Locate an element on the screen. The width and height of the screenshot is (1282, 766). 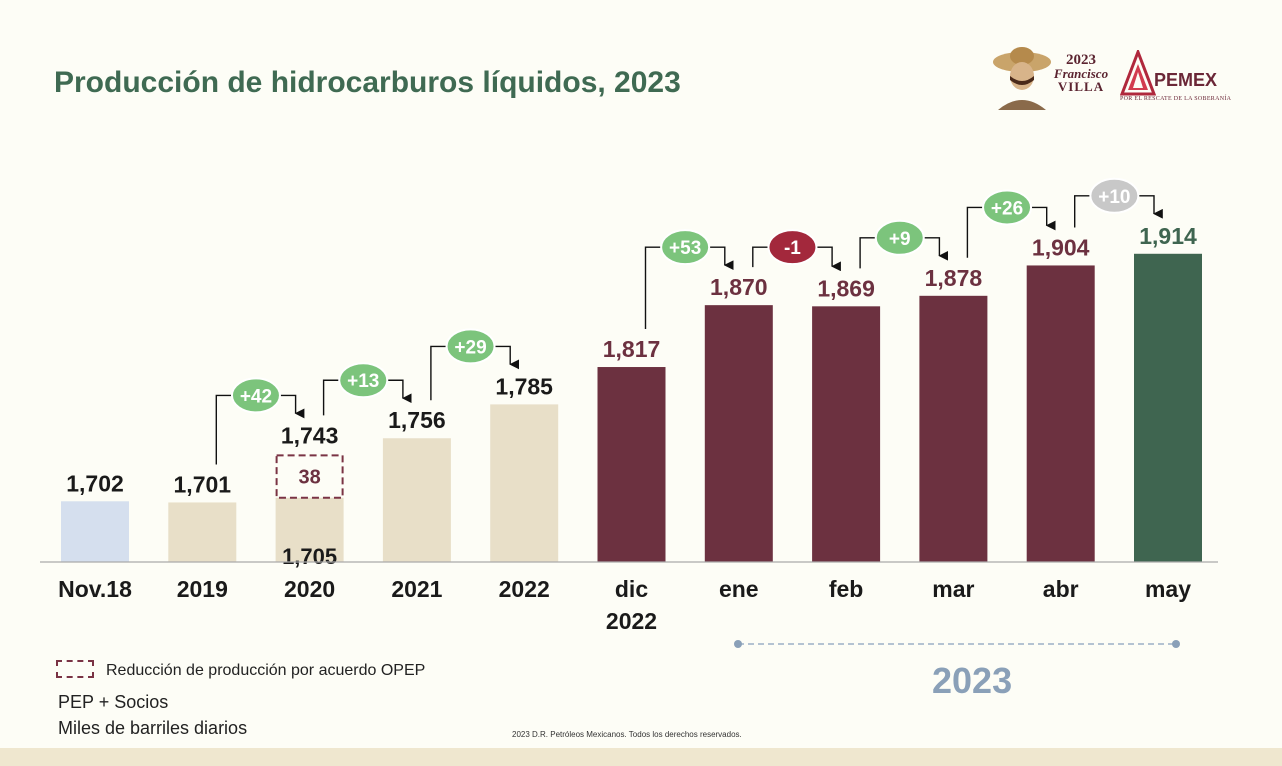
pemex-logo: PEMEX POR EL RESCATE DE LA SOBERANÍA is located at coordinates (1185, 76).